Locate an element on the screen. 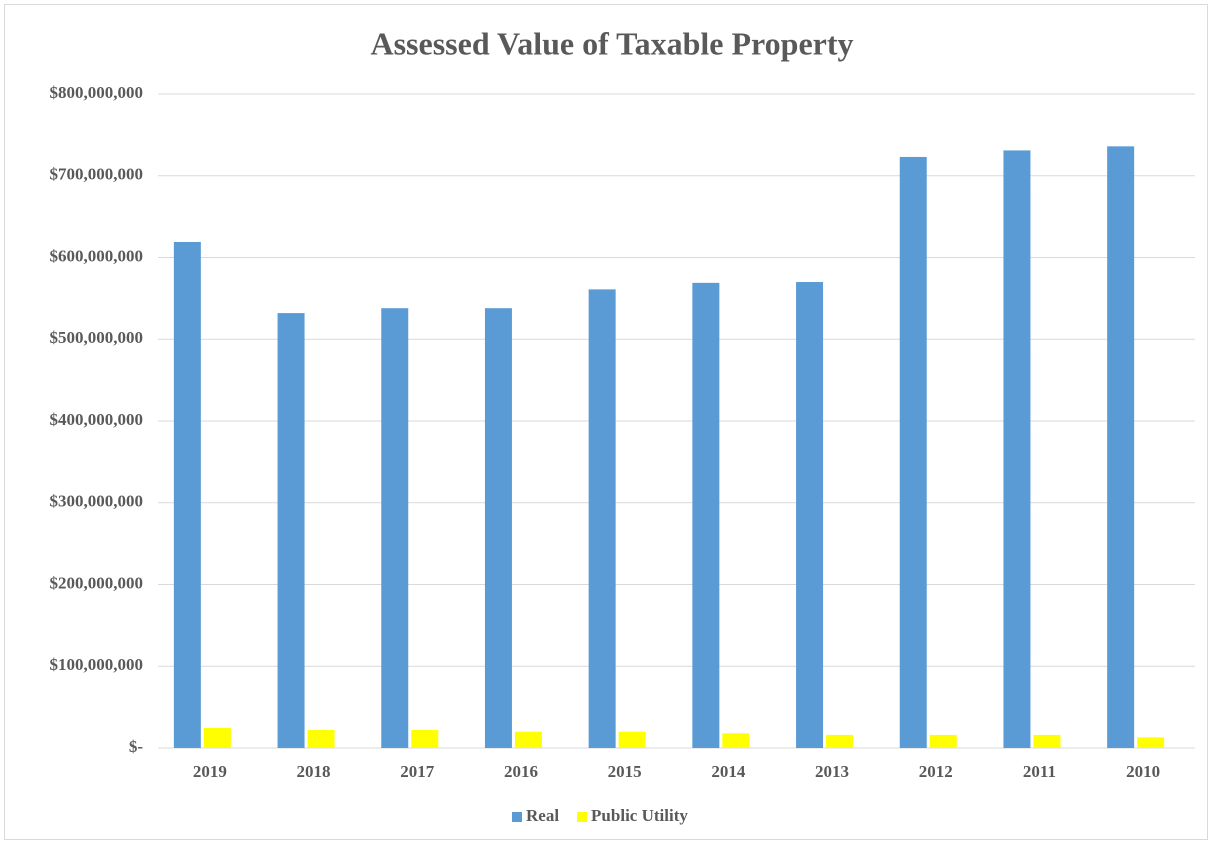 Image resolution: width=1212 pixels, height=844 pixels. x-tick-label: 2017 is located at coordinates (417, 771).